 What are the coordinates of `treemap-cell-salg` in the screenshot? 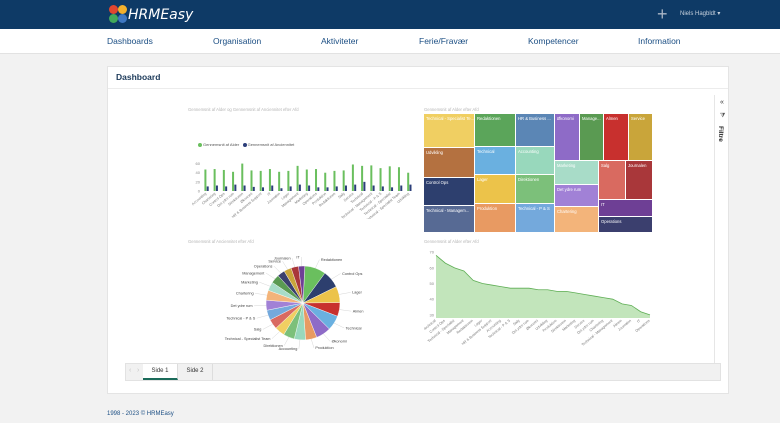 It's located at (612, 180).